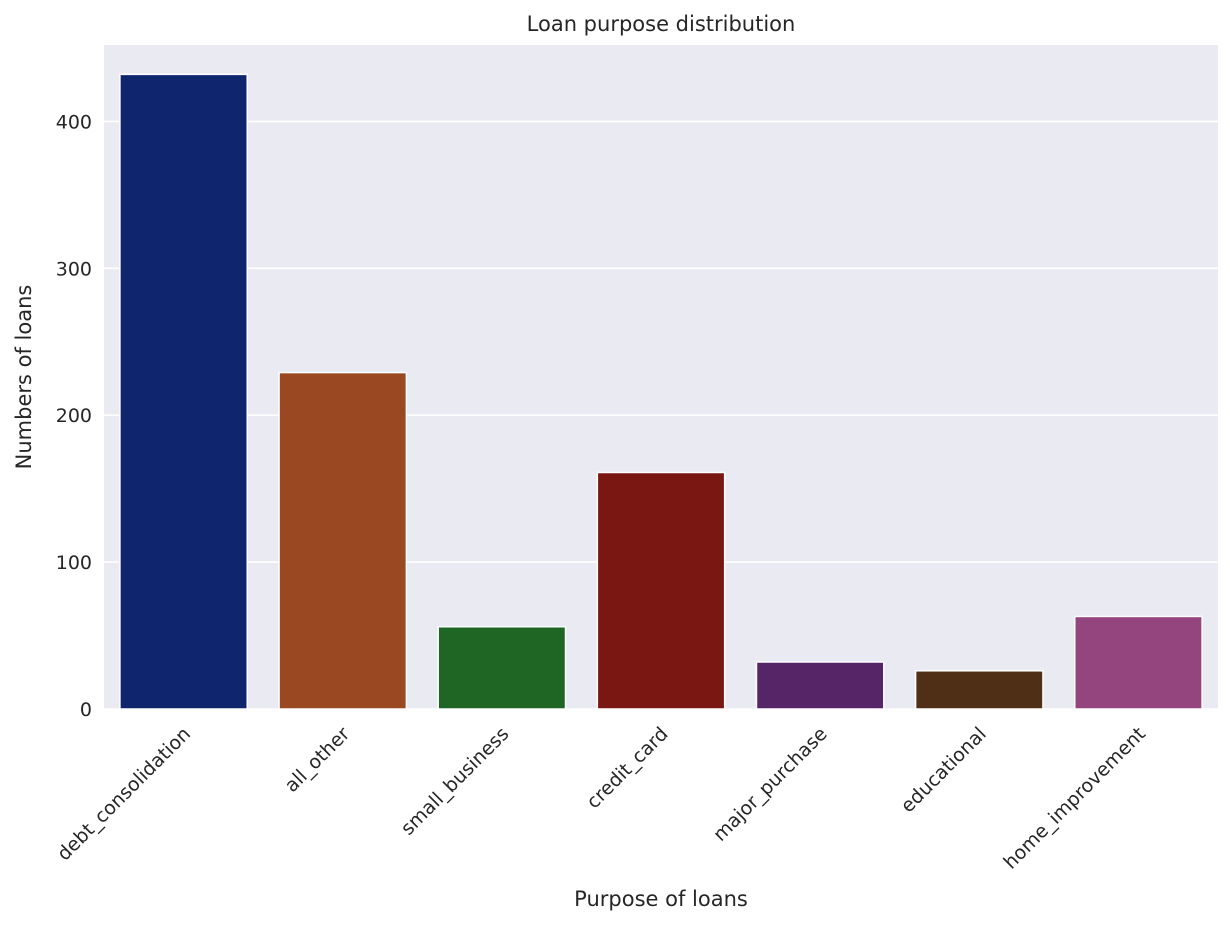  I want to click on chart-title: Loan purpose distribution, so click(661, 24).